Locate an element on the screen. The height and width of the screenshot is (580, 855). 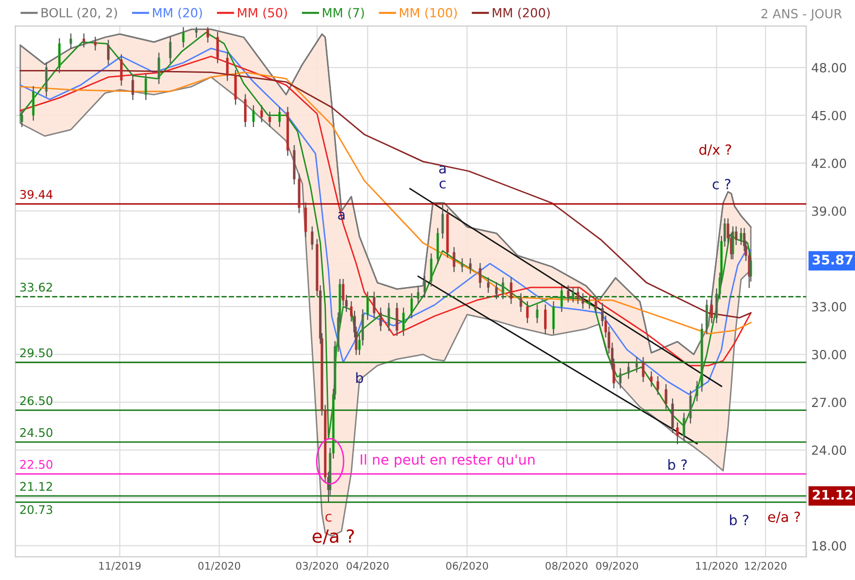
x-tick-label: 11/2020 is located at coordinates (717, 566).